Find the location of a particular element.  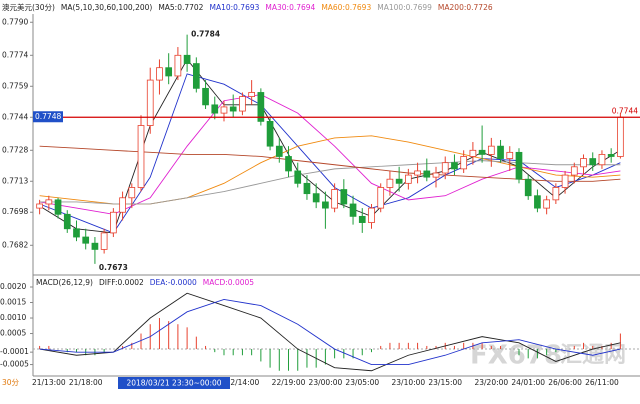

x-tick-label: 21/18:00 is located at coordinates (86, 382).